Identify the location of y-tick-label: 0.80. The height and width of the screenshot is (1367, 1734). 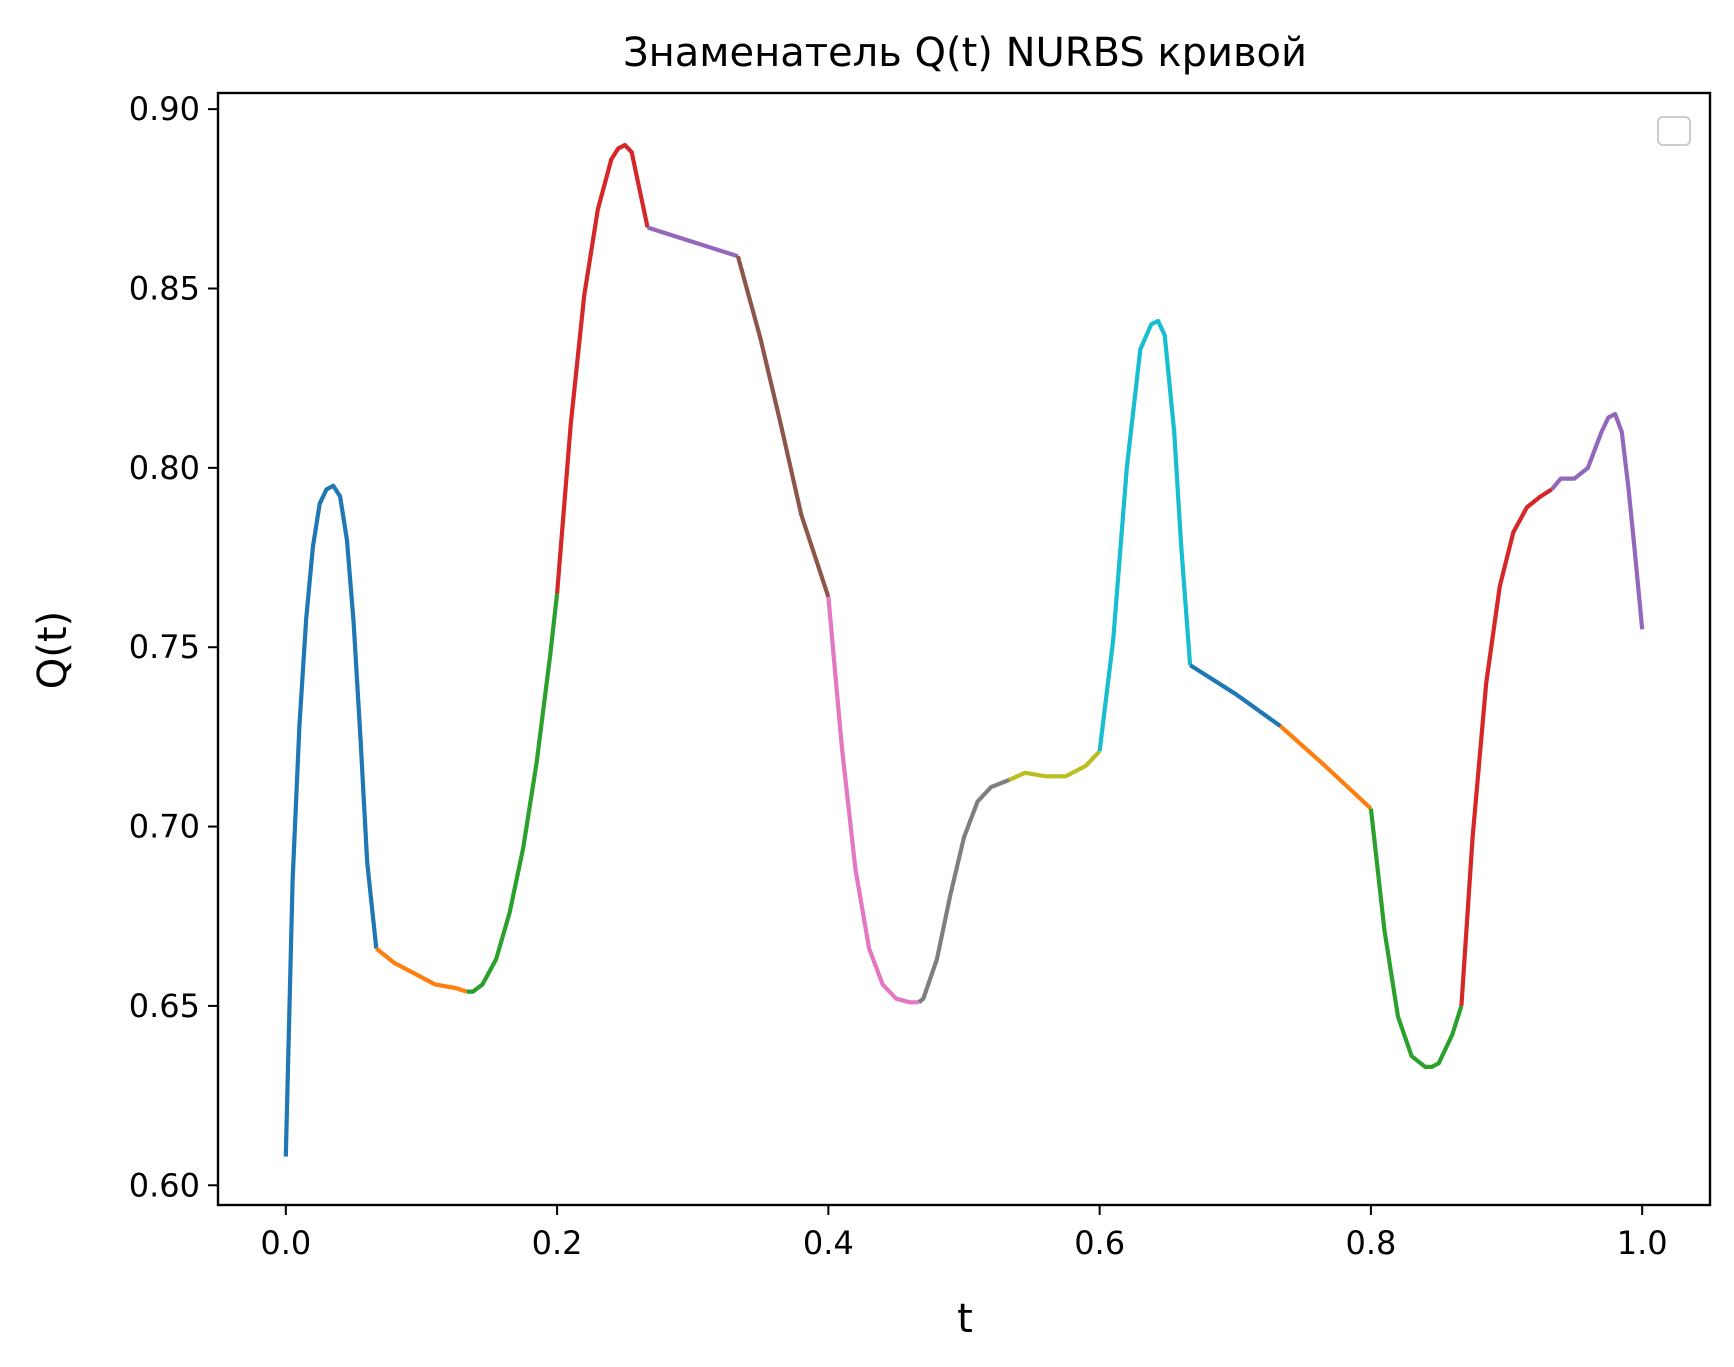
(164, 468).